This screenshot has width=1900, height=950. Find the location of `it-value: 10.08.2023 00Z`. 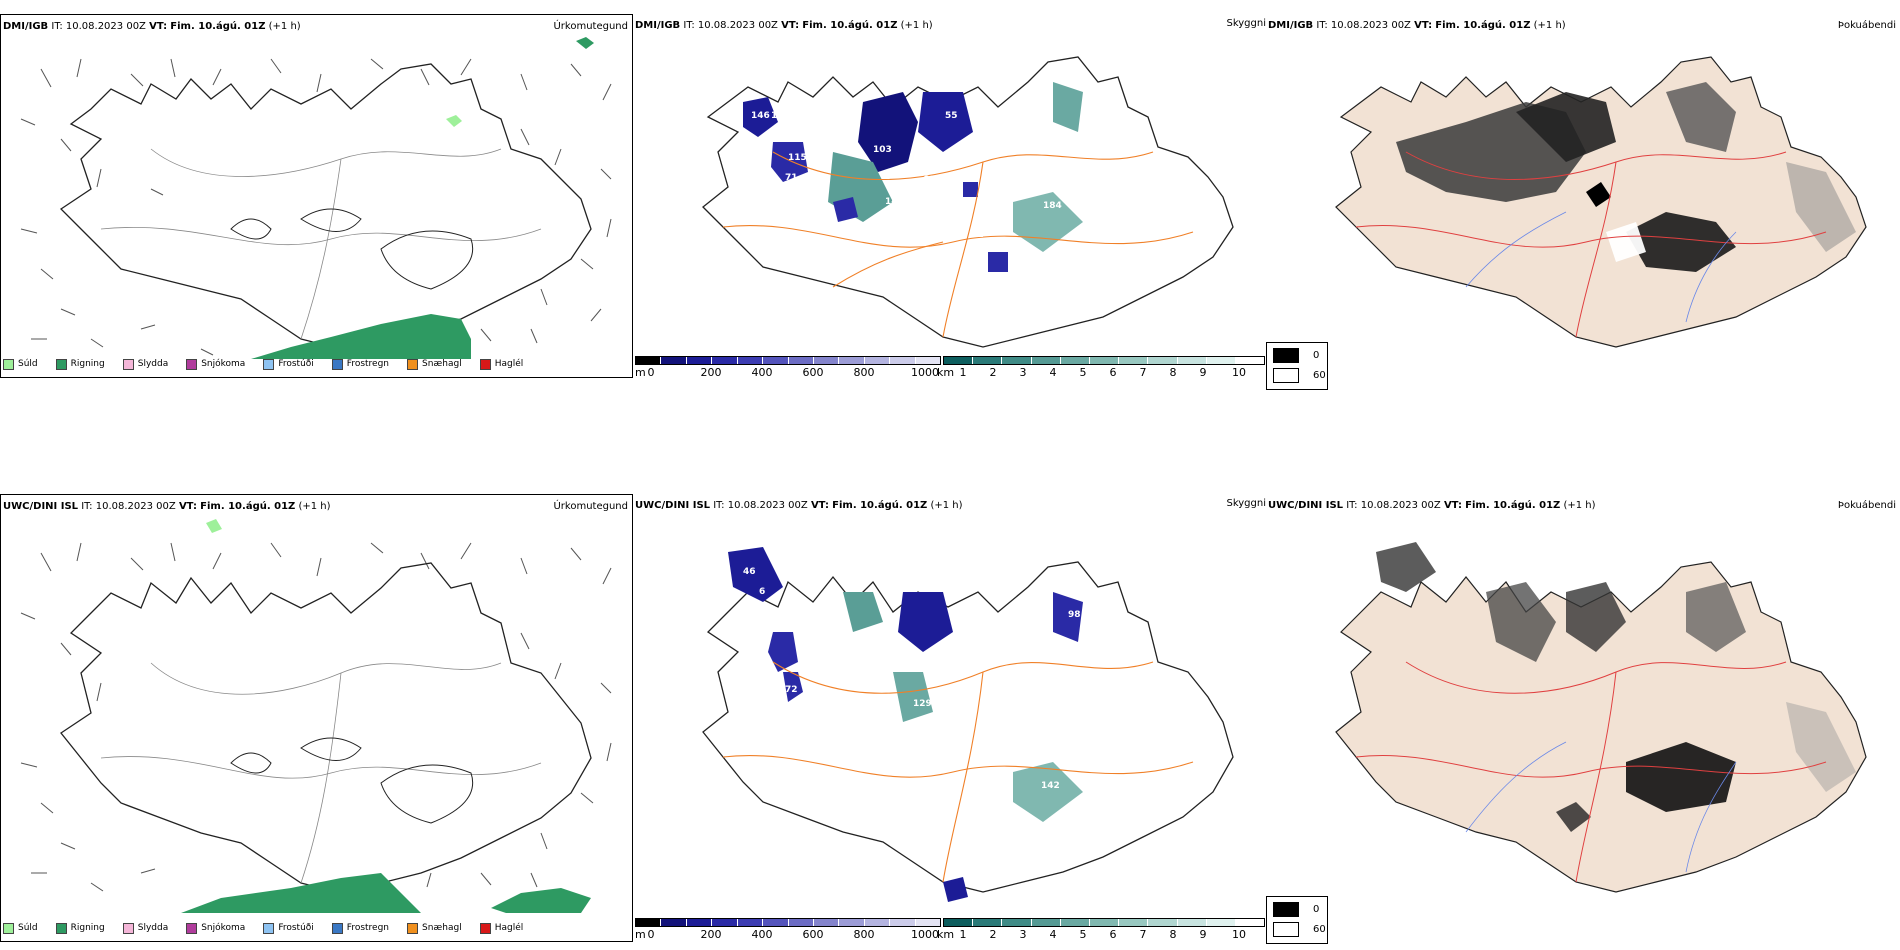

it-value: 10.08.2023 00Z is located at coordinates (737, 25).